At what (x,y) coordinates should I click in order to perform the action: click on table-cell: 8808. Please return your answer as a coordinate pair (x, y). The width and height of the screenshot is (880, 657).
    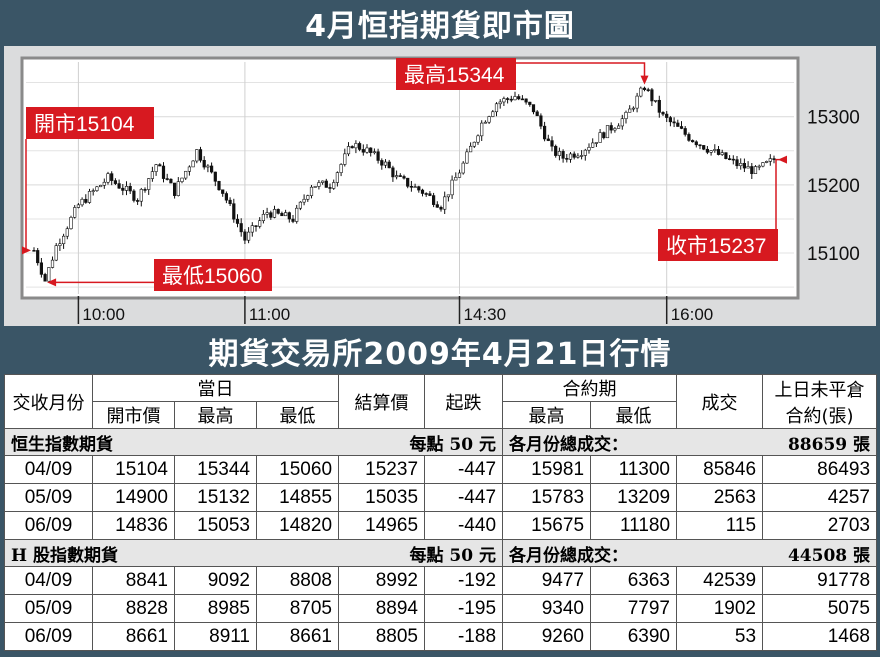
    Looking at the image, I should click on (297, 580).